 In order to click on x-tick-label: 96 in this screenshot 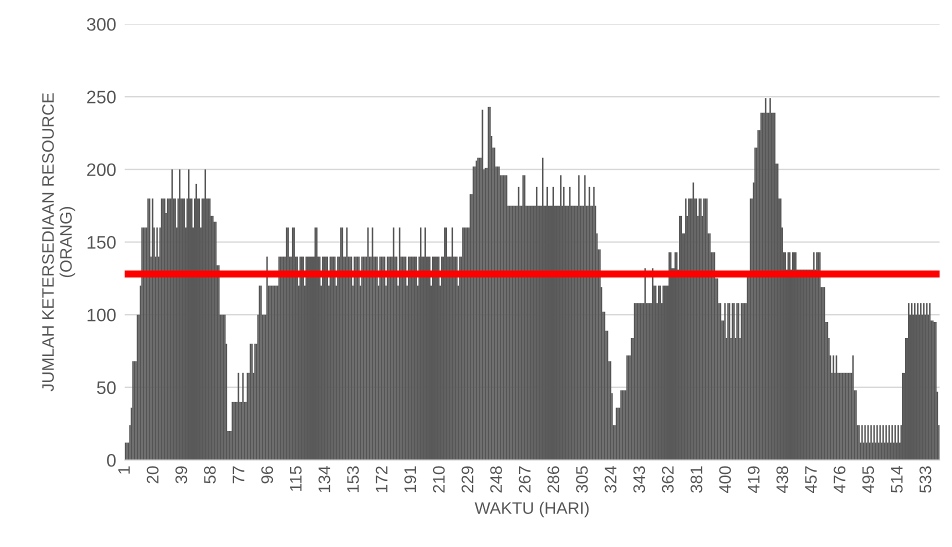, I will do `click(267, 475)`.